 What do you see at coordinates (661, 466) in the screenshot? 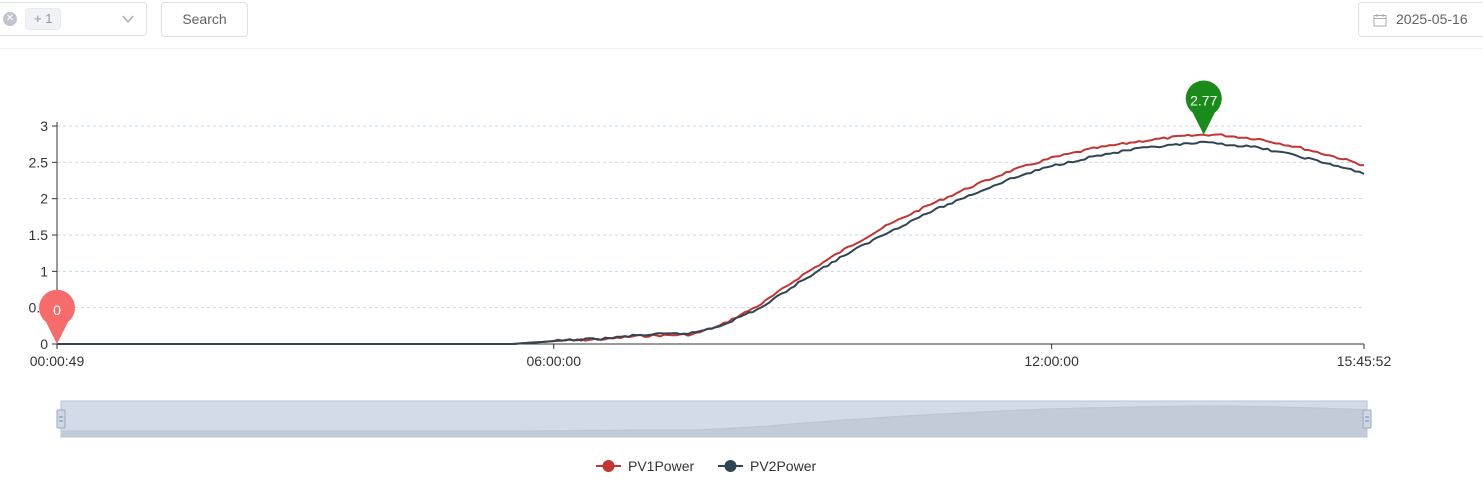
I see `legend-label: PV1Power` at bounding box center [661, 466].